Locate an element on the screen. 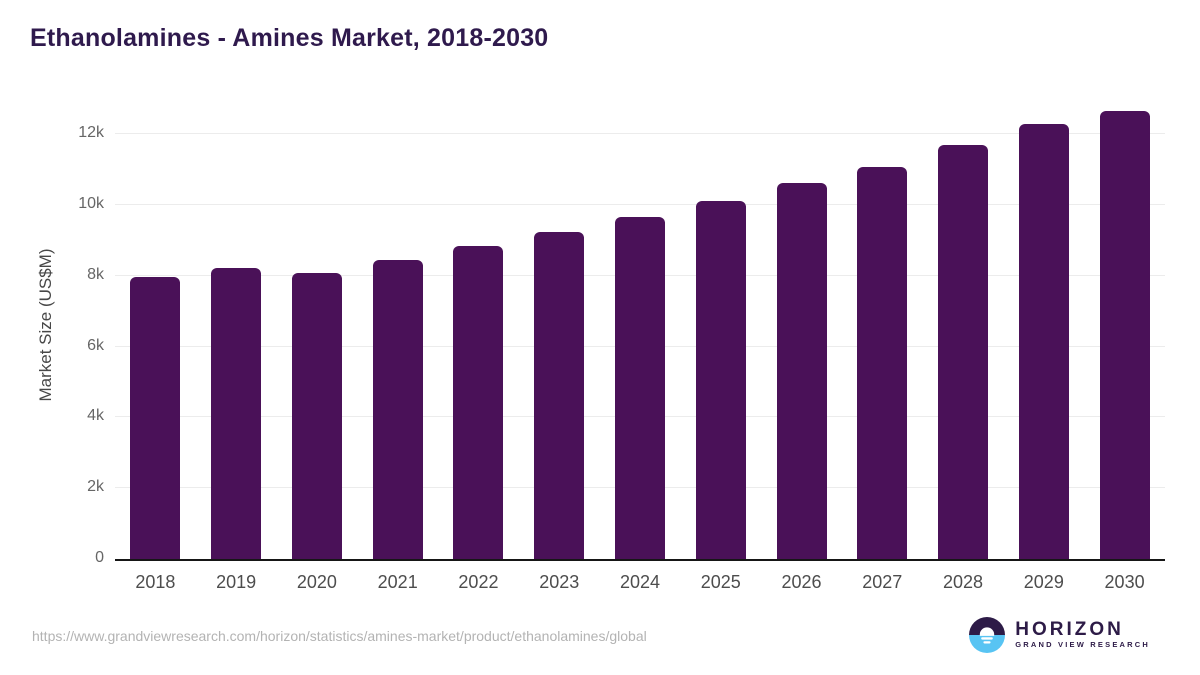 The height and width of the screenshot is (675, 1200). bar-2021 is located at coordinates (397, 409).